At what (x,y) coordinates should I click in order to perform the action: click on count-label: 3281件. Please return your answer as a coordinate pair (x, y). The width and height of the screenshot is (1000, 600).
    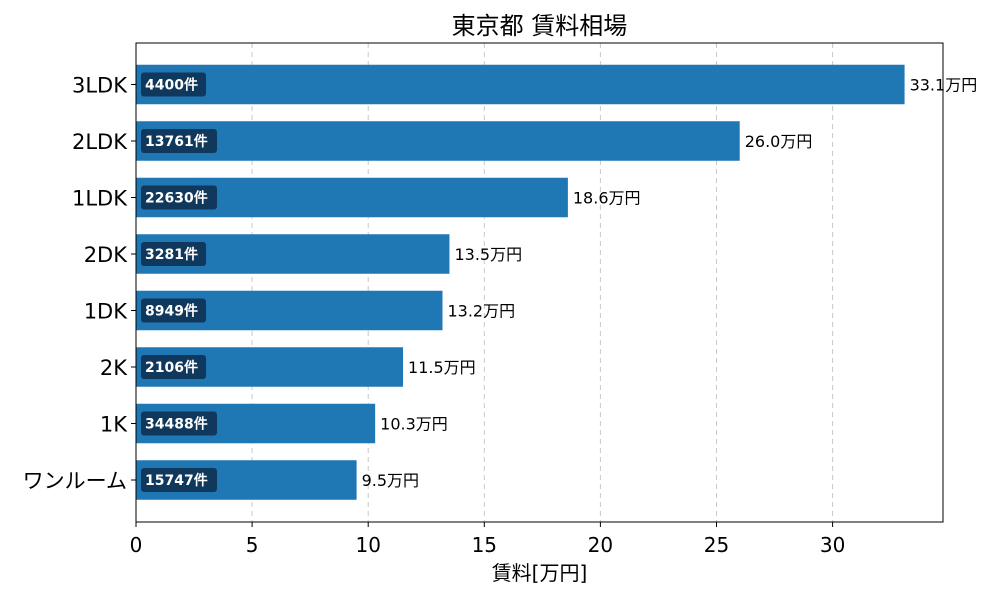
    Looking at the image, I should click on (171, 254).